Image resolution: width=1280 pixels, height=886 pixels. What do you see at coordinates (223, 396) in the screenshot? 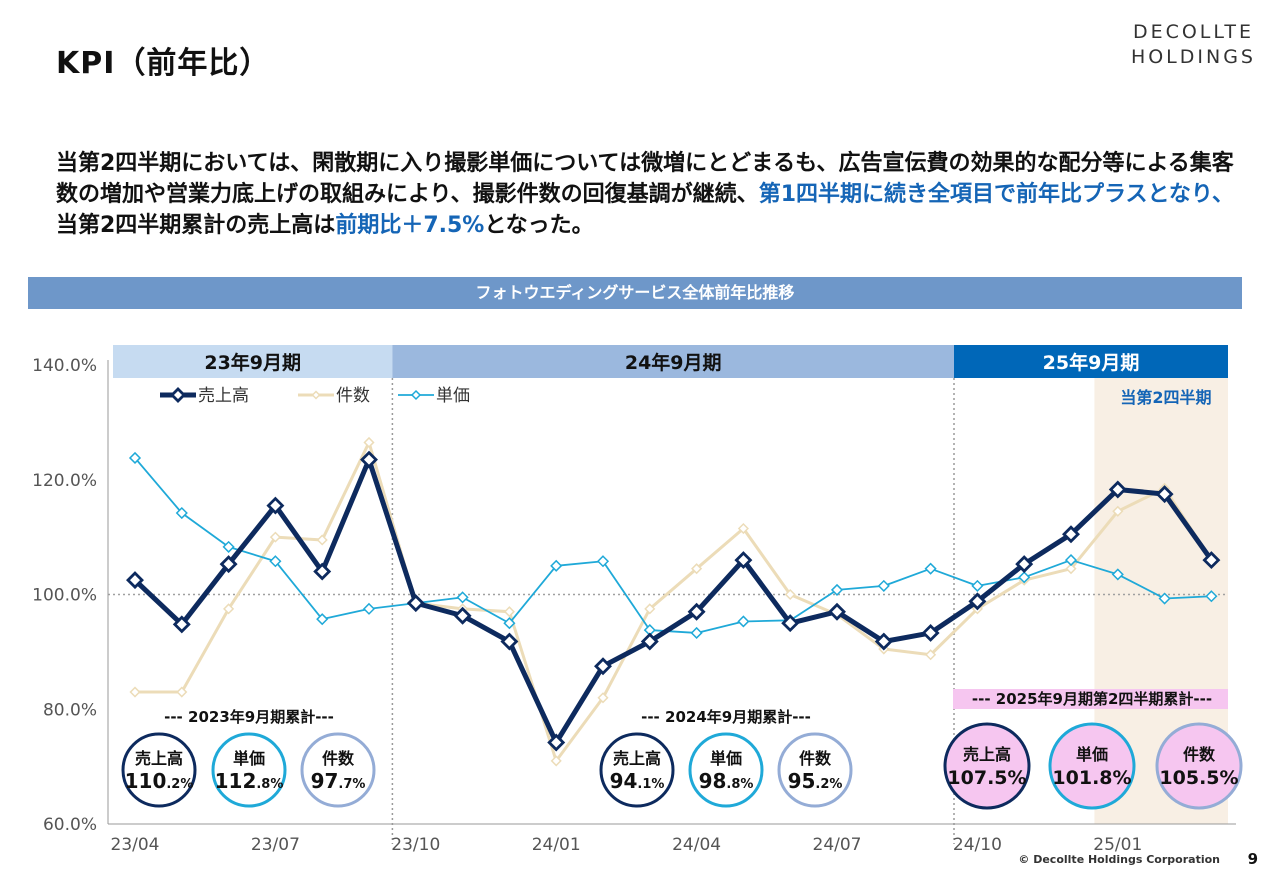
I see `legend-label: 売上高` at bounding box center [223, 396].